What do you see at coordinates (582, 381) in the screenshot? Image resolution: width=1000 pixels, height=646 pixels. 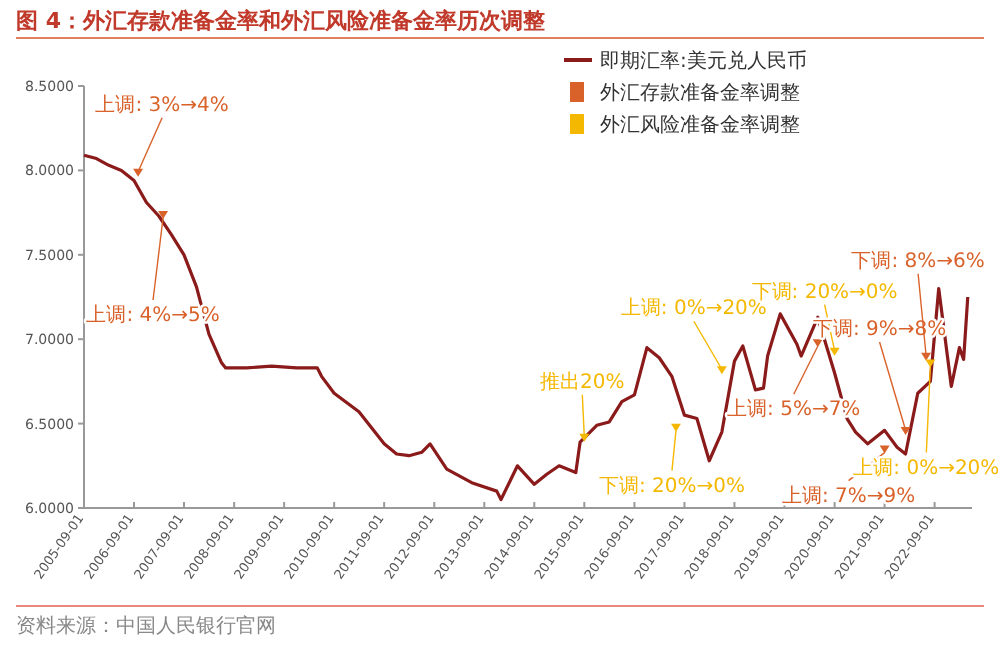 I see `annotation: 推出20%` at bounding box center [582, 381].